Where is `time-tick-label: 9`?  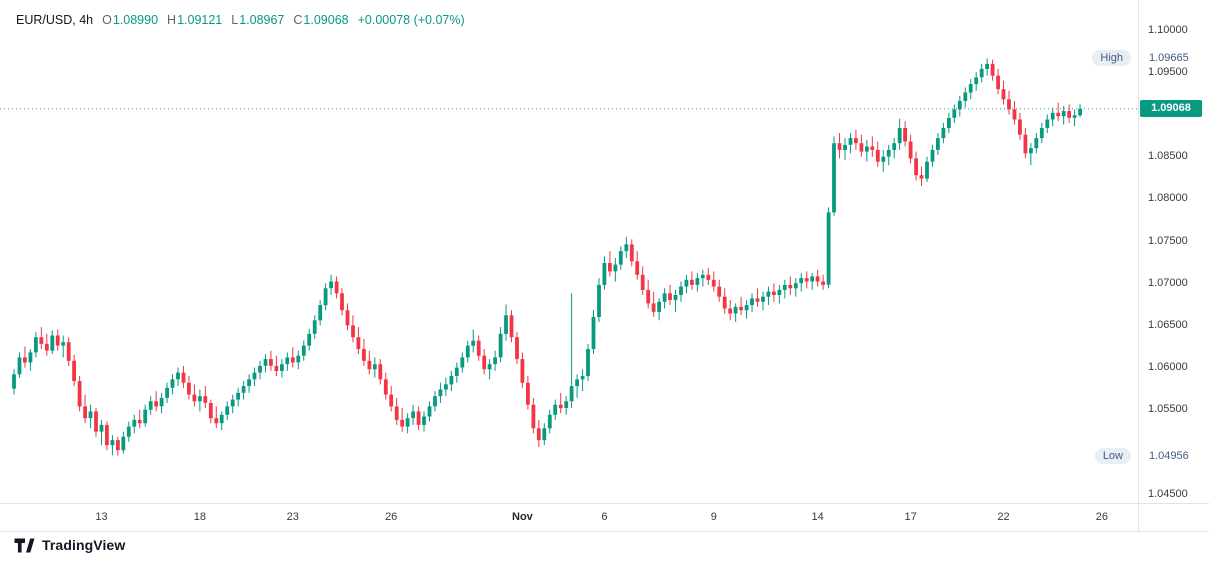 time-tick-label: 9 is located at coordinates (713, 517).